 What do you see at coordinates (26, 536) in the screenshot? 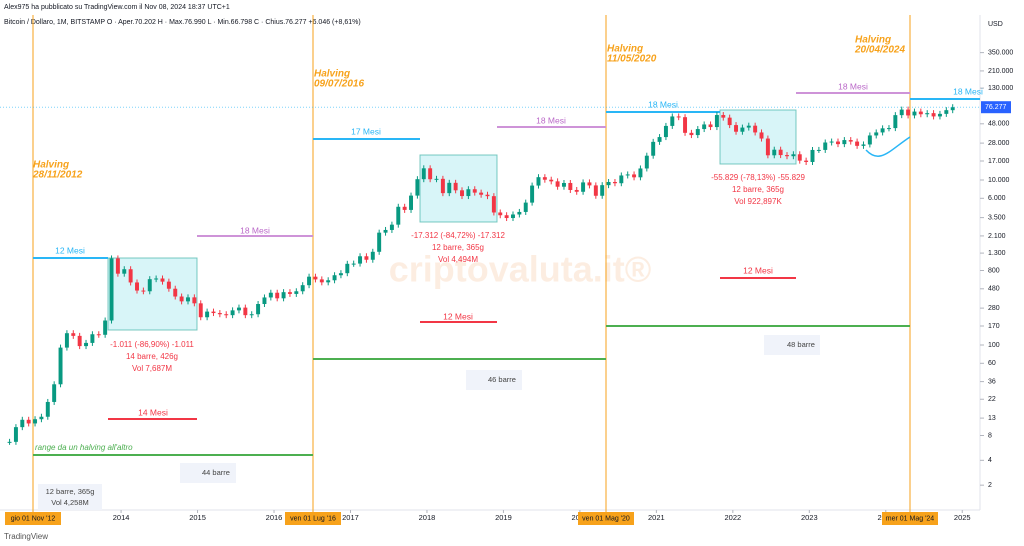
I see `footer: TradingView` at bounding box center [26, 536].